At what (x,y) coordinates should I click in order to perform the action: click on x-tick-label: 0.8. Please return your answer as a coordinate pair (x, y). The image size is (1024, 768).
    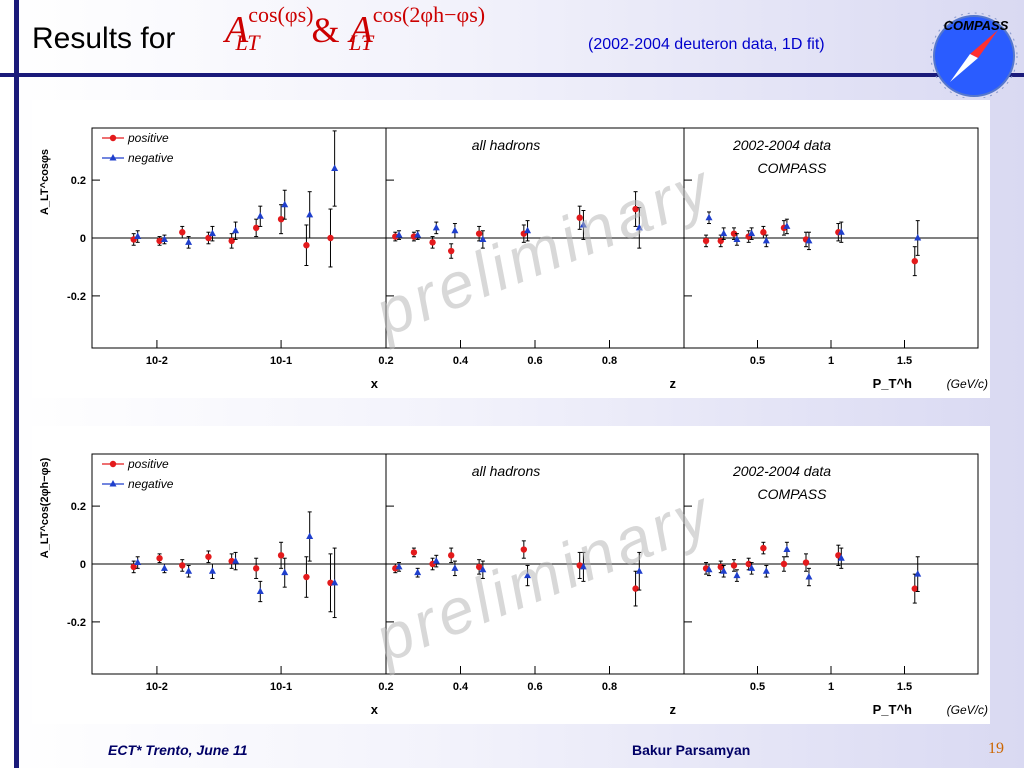
    Looking at the image, I should click on (609, 687).